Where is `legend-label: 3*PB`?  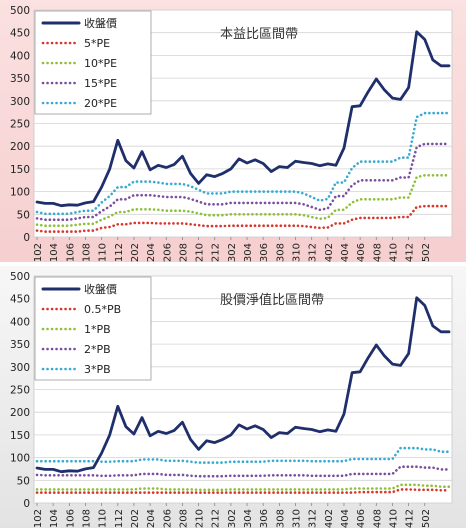 legend-label: 3*PB is located at coordinates (97, 369).